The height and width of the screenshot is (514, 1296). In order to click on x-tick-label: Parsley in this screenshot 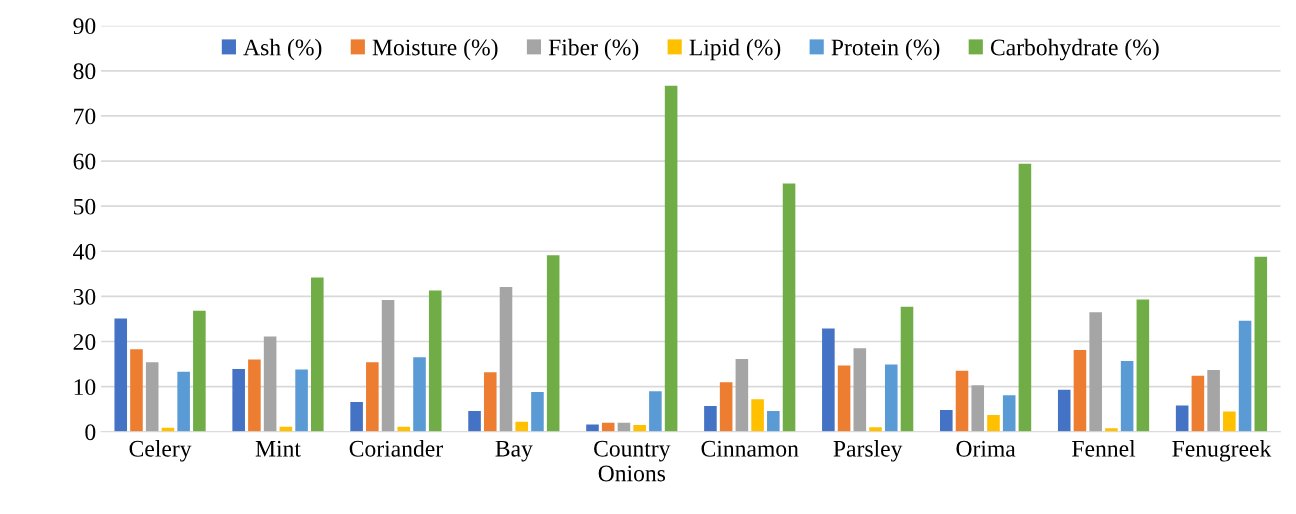, I will do `click(868, 451)`.